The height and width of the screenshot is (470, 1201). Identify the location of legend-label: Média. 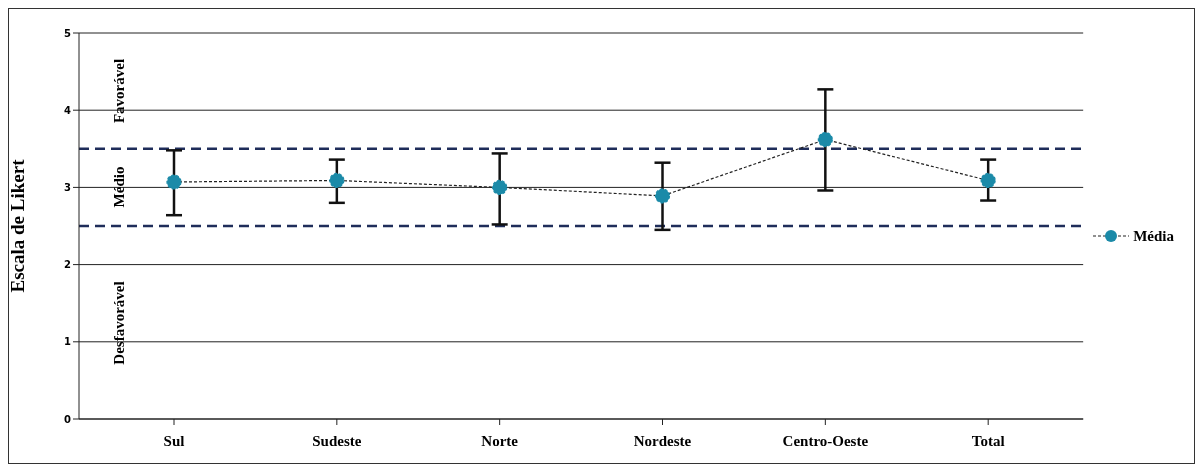
(1153, 236).